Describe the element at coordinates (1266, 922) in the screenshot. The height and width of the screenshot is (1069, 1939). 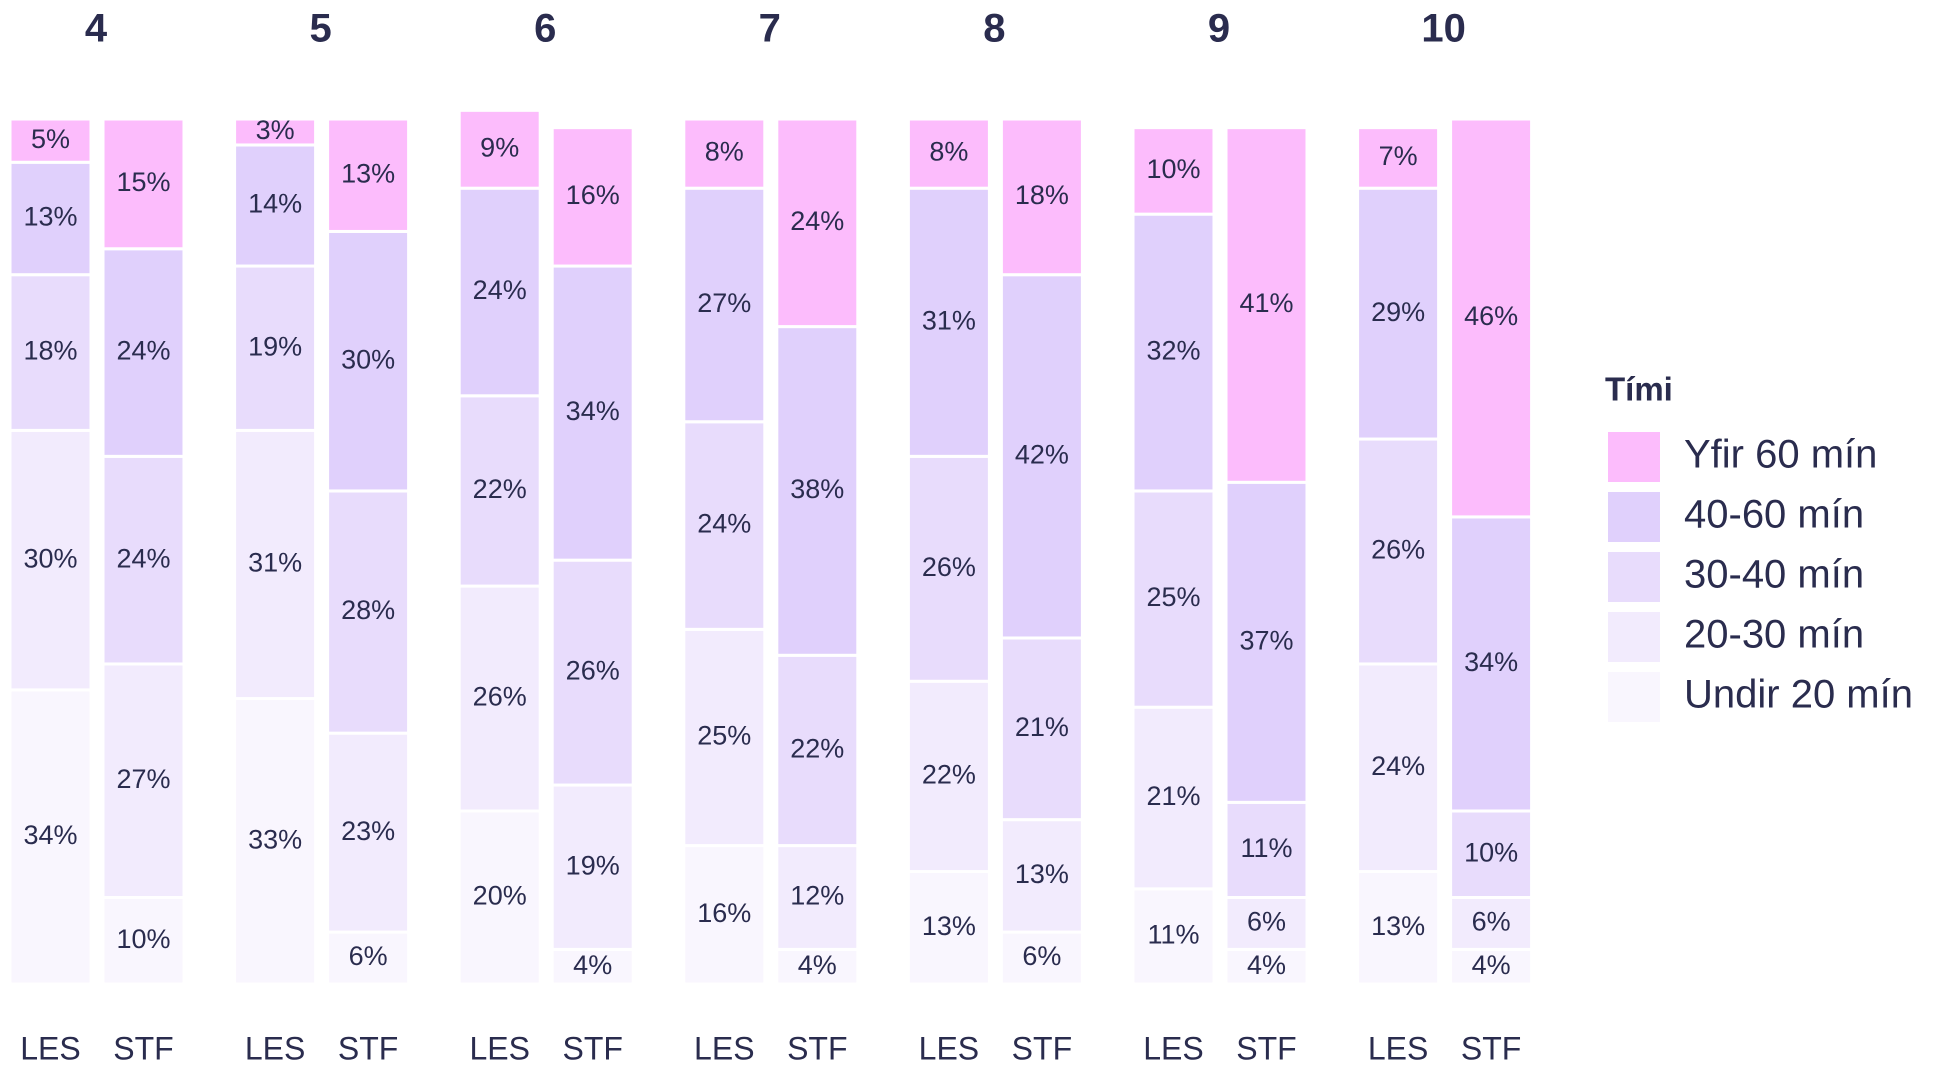
I see `data-label: 6%` at that location.